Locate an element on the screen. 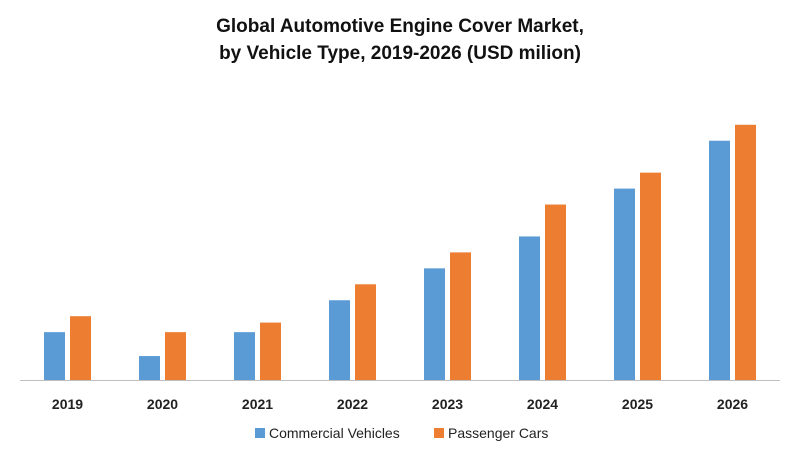 The width and height of the screenshot is (800, 466). chart-subtitle: by Vehicle Type, 2019-2026 (USD milion) is located at coordinates (400, 53).